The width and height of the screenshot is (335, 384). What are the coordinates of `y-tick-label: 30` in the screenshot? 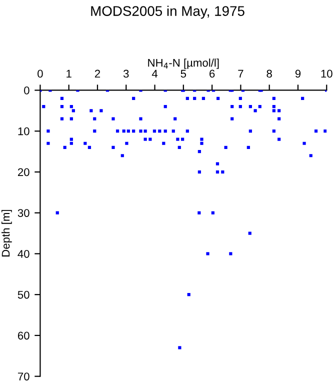 It's located at (24, 213).